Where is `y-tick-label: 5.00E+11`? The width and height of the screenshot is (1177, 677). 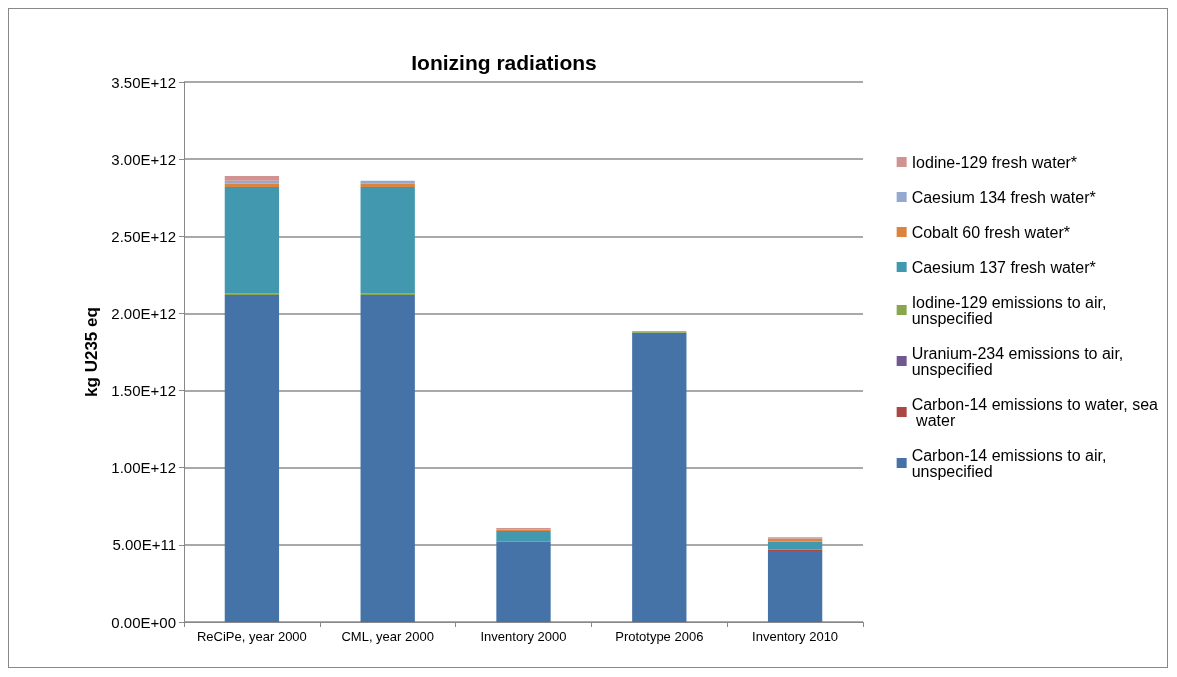
y-tick-label: 5.00E+11 is located at coordinates (144, 545).